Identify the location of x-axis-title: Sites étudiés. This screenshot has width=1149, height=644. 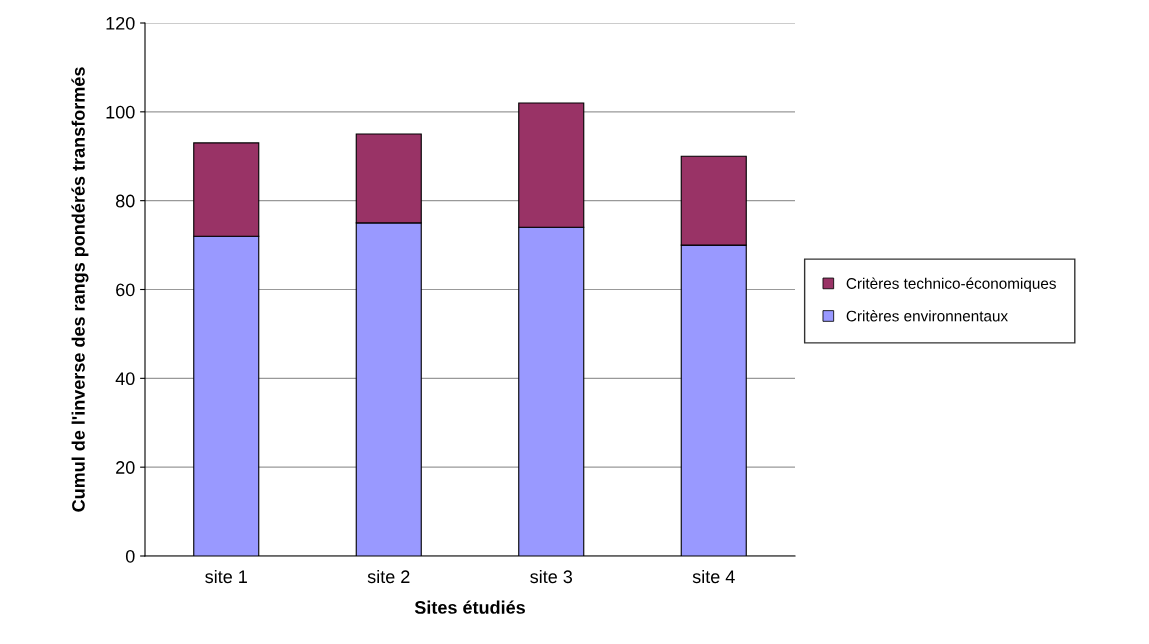
(469, 607).